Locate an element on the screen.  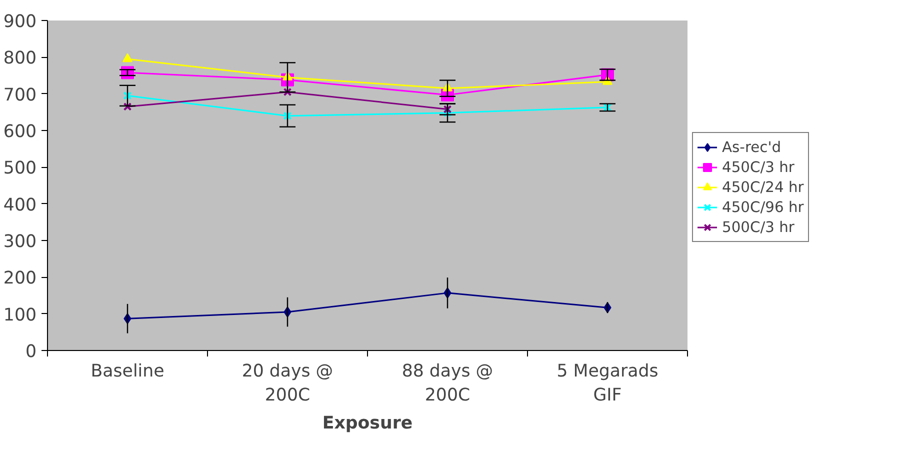
legend-label: 450C/3 hr is located at coordinates (758, 167).